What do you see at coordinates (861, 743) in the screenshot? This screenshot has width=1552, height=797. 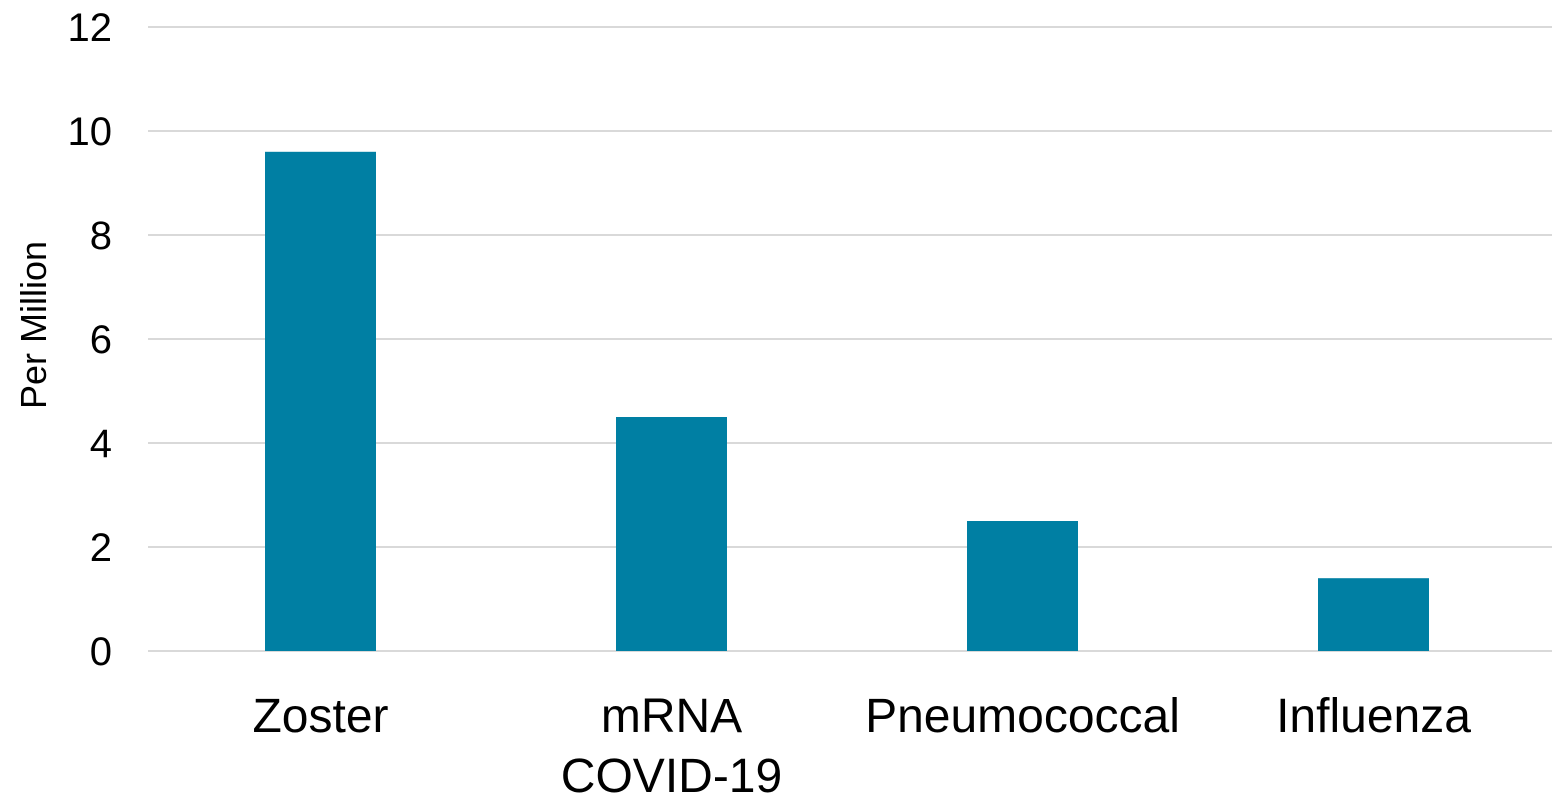 I see `x-axis-category-labels: Zoster mRNA COVID-19 Pneumococcal Influenza` at bounding box center [861, 743].